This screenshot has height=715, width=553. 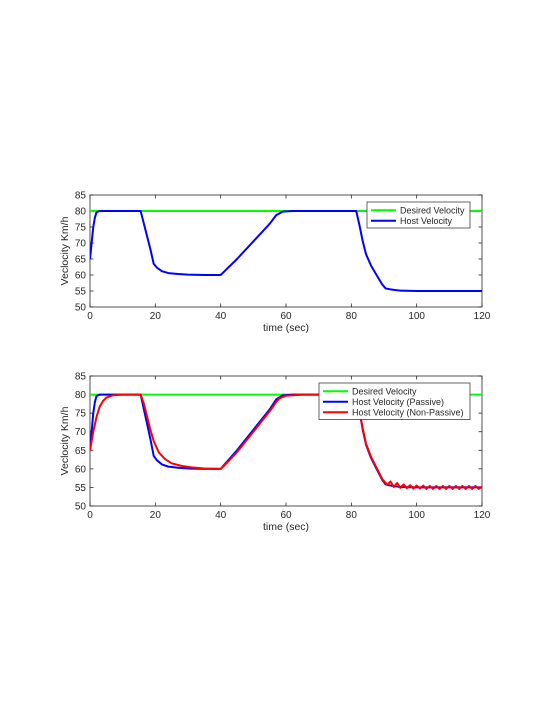 I want to click on legend-box, so click(x=418, y=215).